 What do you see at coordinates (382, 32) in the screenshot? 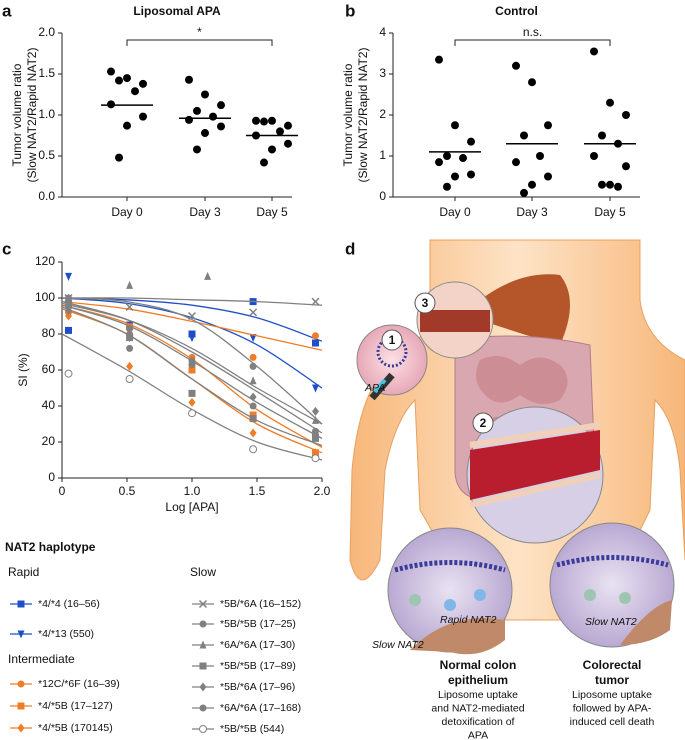
I see `y-tick-label: 4` at bounding box center [382, 32].